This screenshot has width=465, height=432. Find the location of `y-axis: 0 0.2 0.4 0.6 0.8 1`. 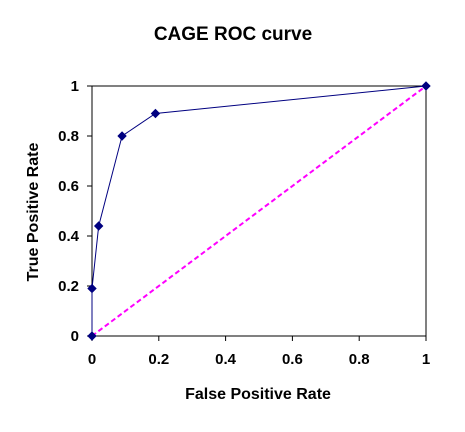

y-axis: 0 0.2 0.4 0.6 0.8 1 is located at coordinates (75, 211).